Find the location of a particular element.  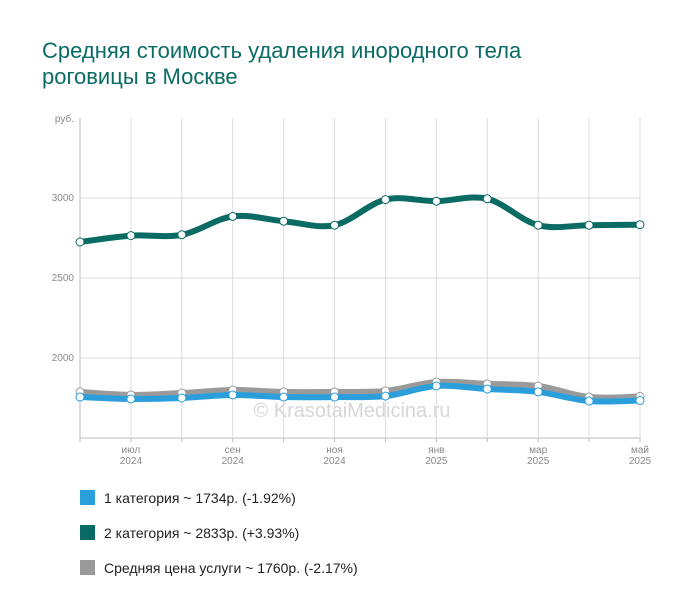

legend-label: Средняя цена услуги ~ 1760р. (-2.17%) is located at coordinates (231, 568).